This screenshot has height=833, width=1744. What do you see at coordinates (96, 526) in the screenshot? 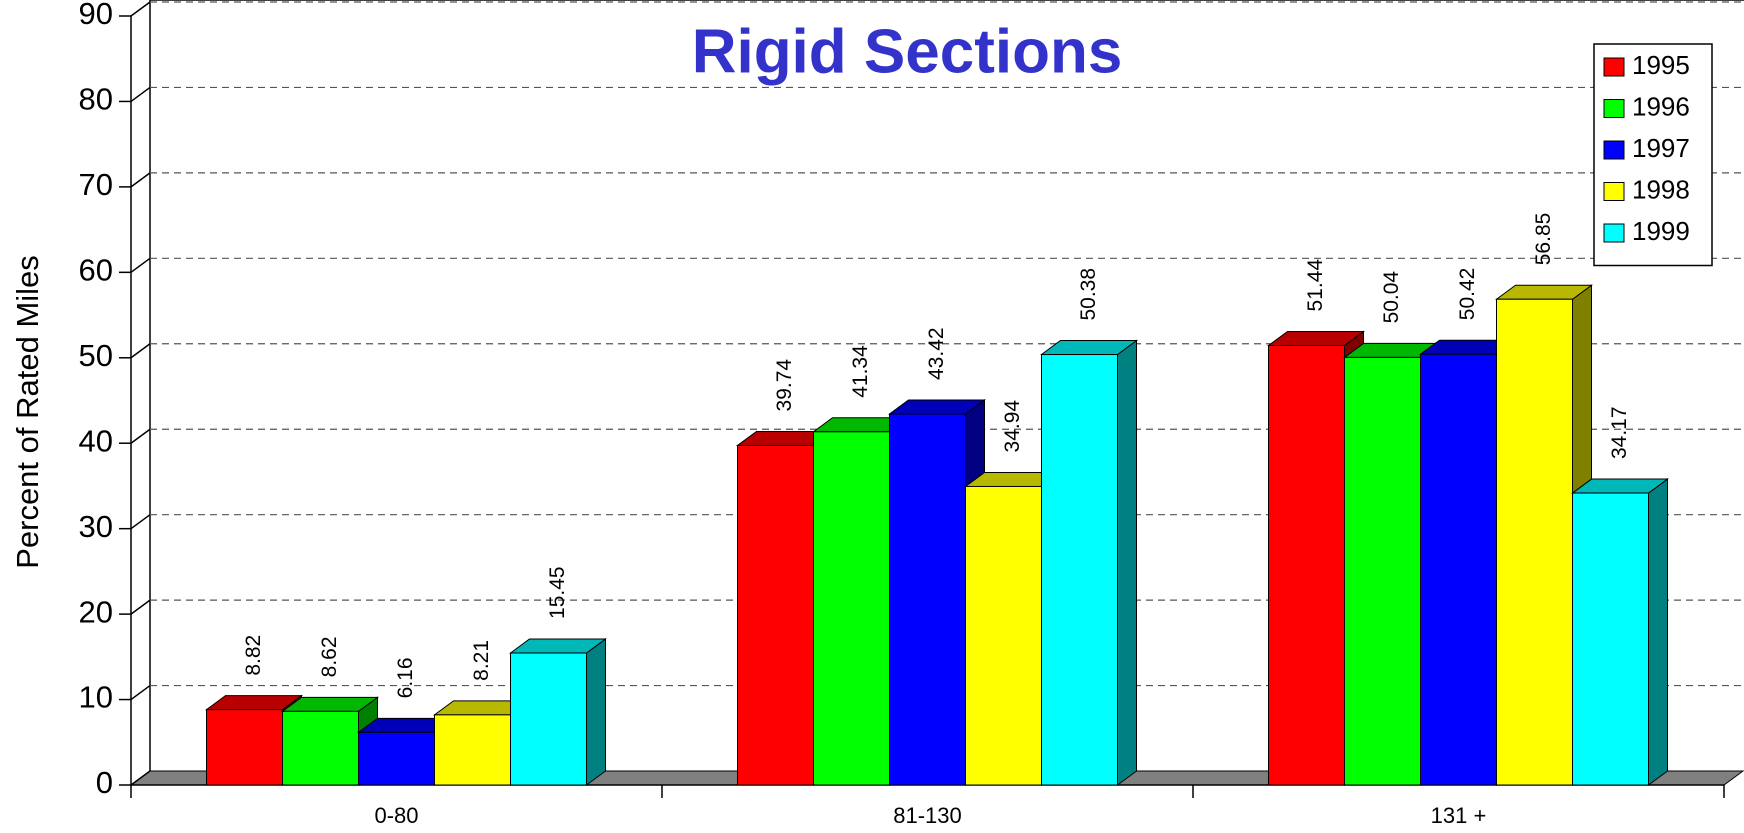
I see `y-tick-label: 30` at bounding box center [96, 526].